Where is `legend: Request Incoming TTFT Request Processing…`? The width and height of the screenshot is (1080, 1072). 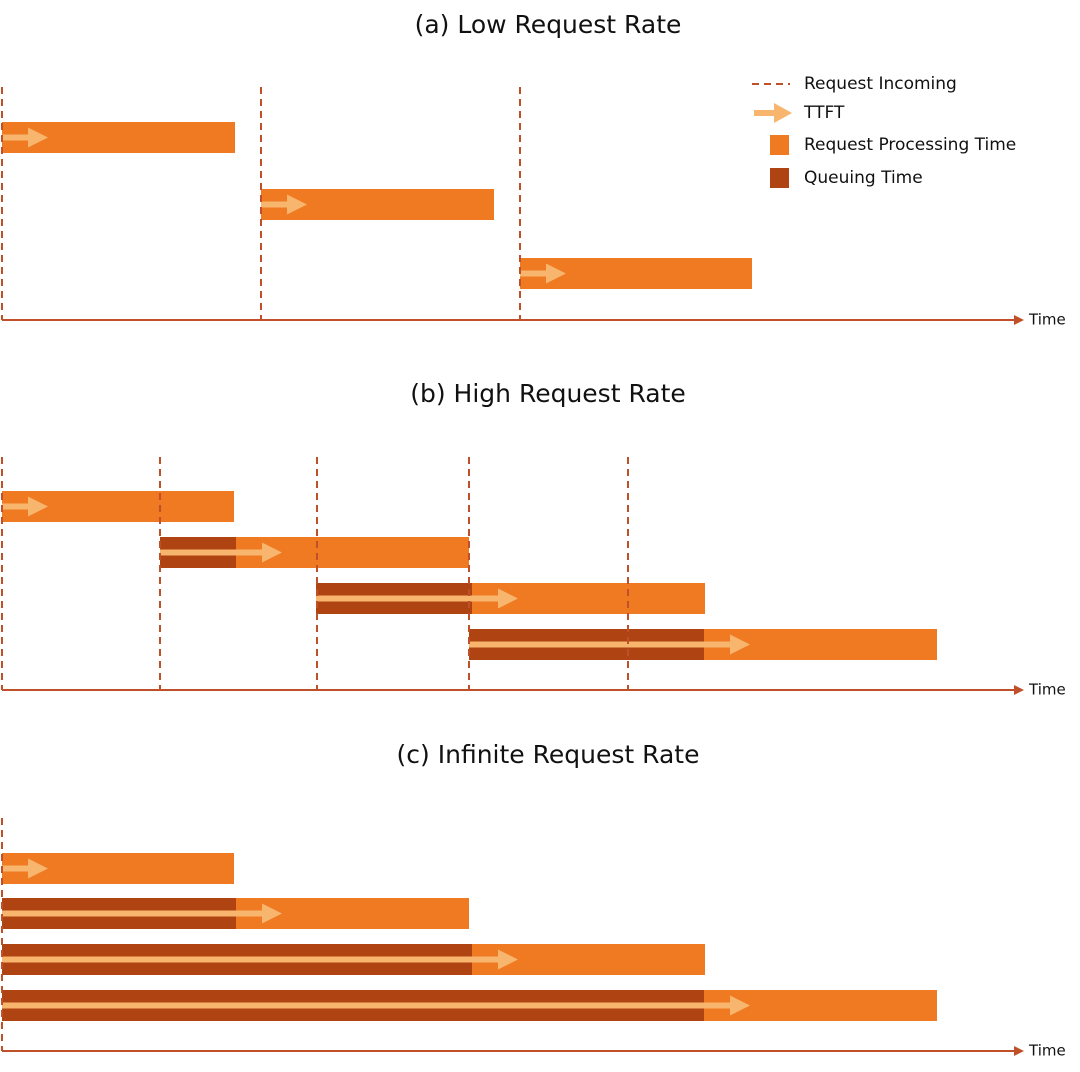
legend: Request Incoming TTFT Request Processing… is located at coordinates (884, 131).